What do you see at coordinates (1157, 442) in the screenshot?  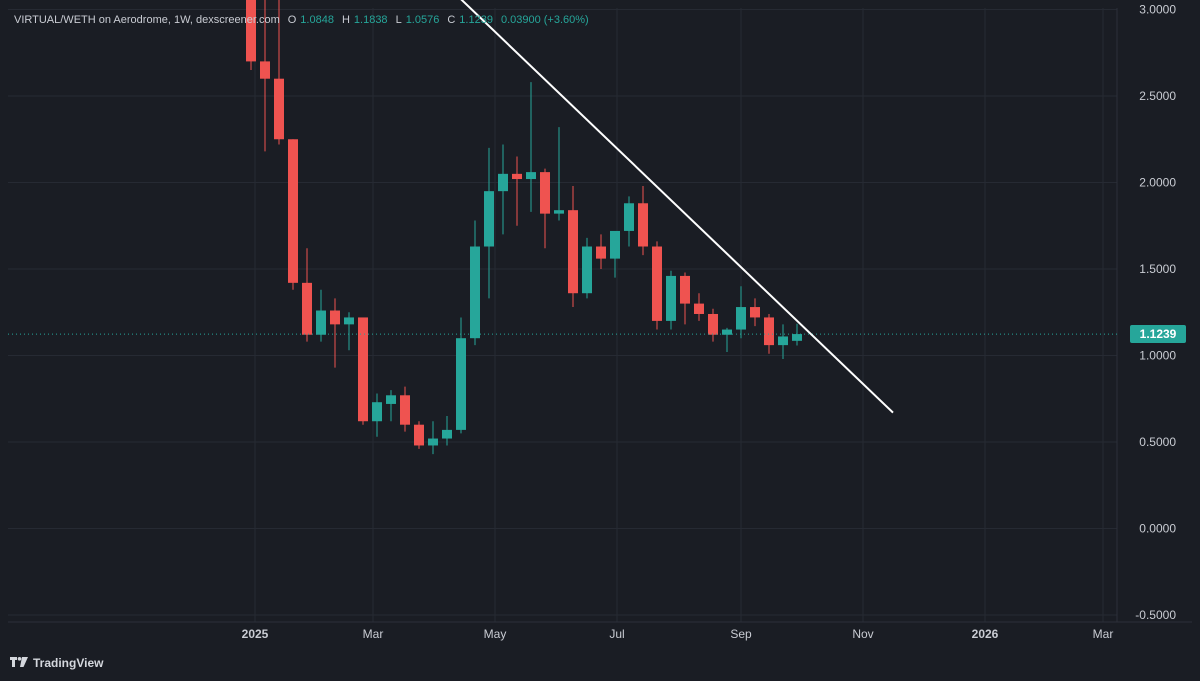 I see `y-tick-label: 0.5000` at bounding box center [1157, 442].